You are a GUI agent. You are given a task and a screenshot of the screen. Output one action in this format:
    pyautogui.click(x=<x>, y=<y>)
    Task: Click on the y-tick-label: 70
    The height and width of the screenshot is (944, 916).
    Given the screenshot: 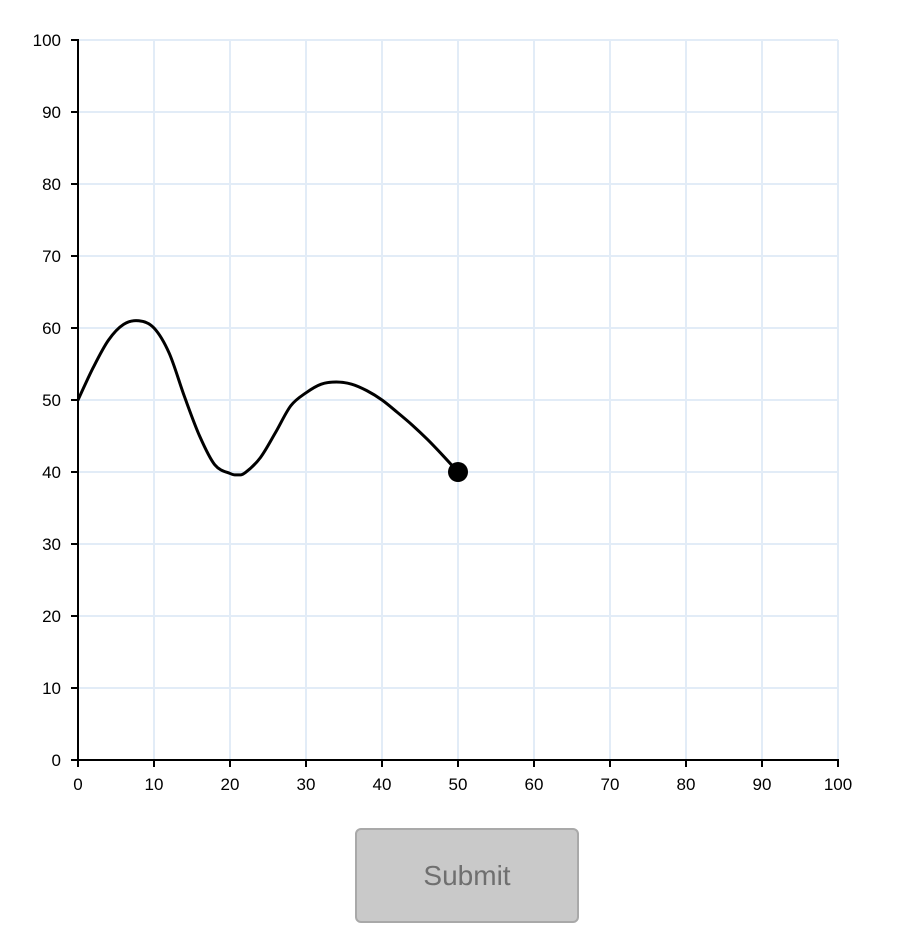 What is the action you would take?
    pyautogui.click(x=51, y=256)
    